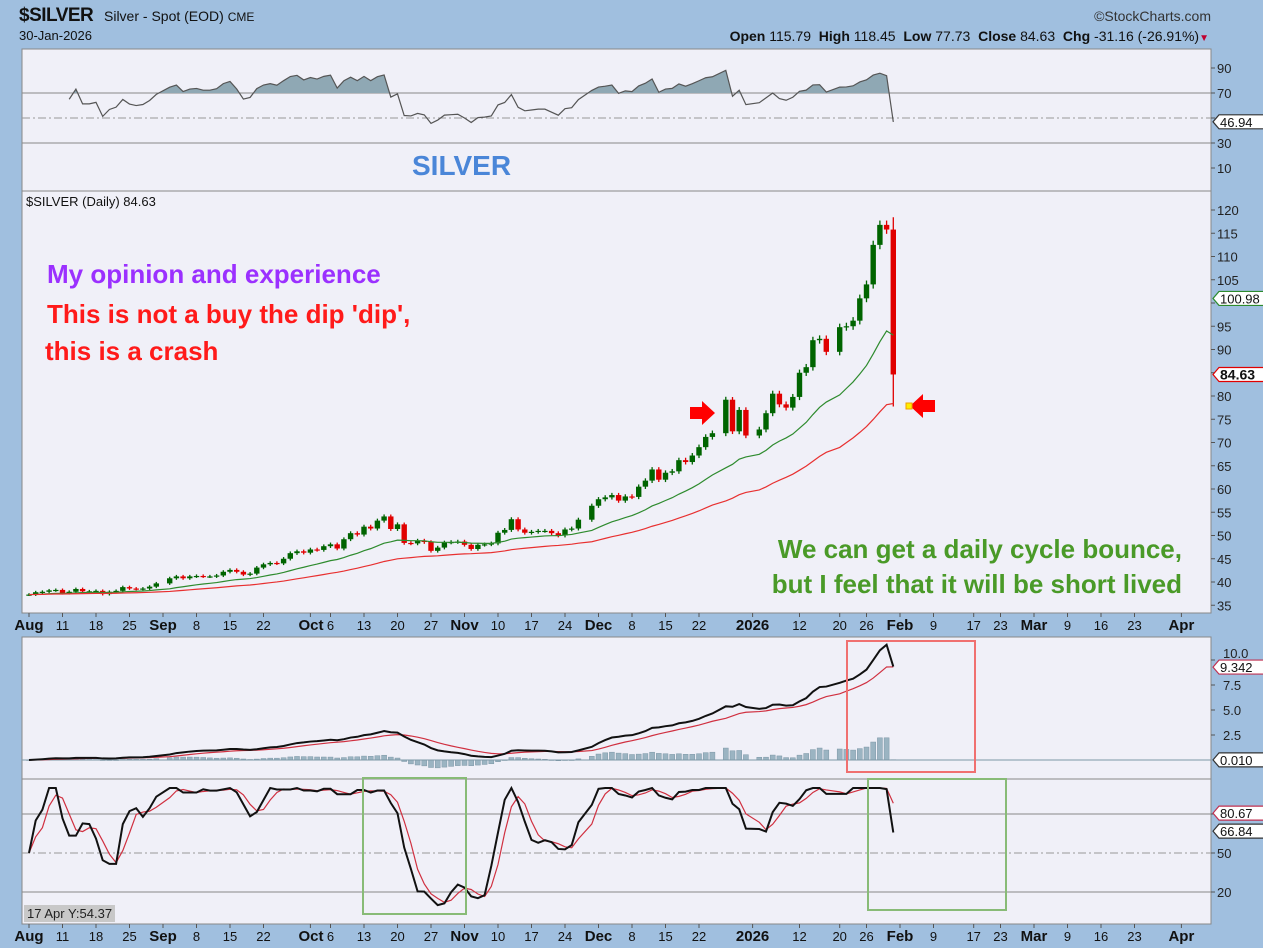  I want to click on ema-value-tag: 100.98, so click(1240, 298).